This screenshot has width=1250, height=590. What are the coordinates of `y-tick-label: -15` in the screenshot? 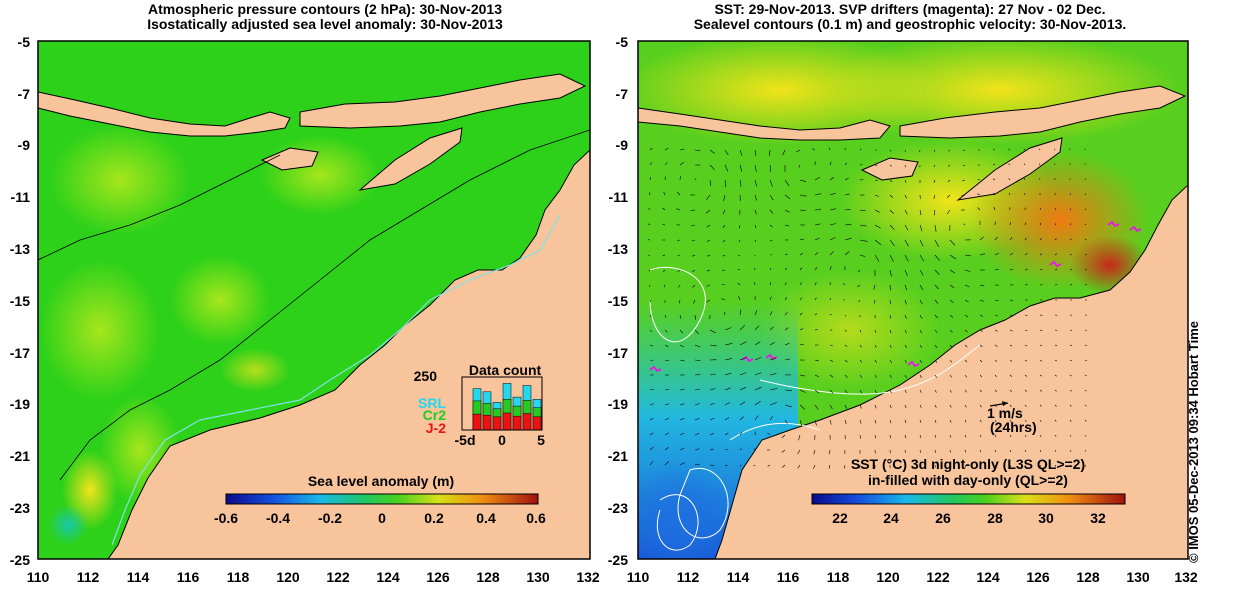 It's located at (618, 301).